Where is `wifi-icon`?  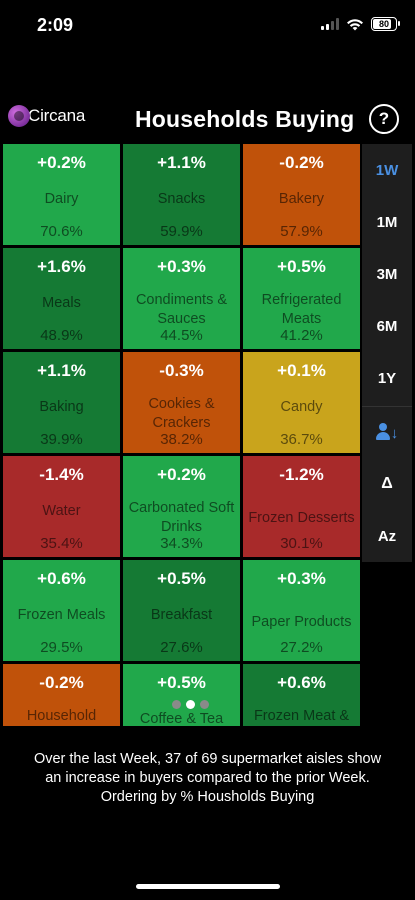 wifi-icon is located at coordinates (355, 24).